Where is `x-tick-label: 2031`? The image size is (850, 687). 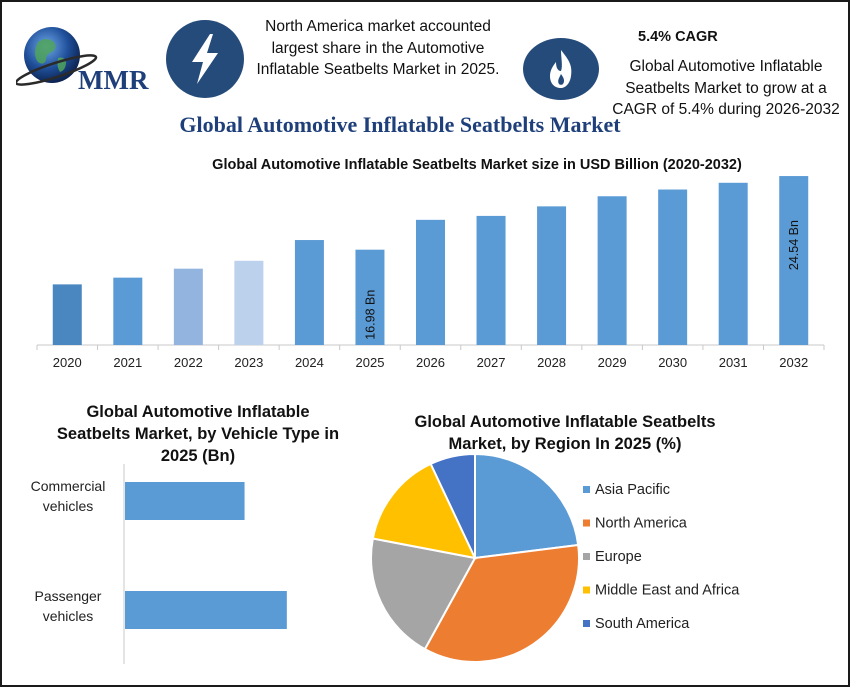
x-tick-label: 2031 is located at coordinates (733, 362).